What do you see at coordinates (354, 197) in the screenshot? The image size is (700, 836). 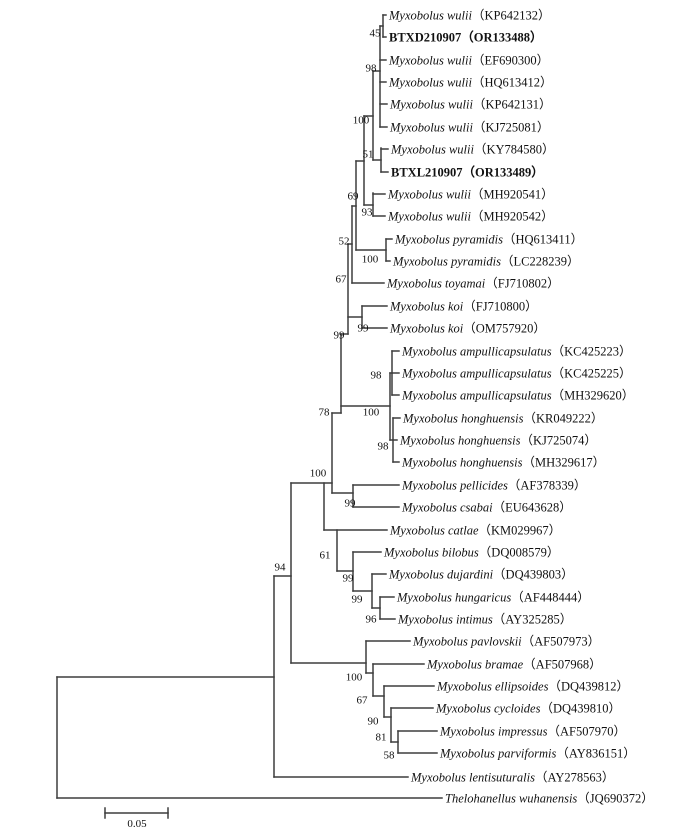 I see `bootstrap-value: 69` at bounding box center [354, 197].